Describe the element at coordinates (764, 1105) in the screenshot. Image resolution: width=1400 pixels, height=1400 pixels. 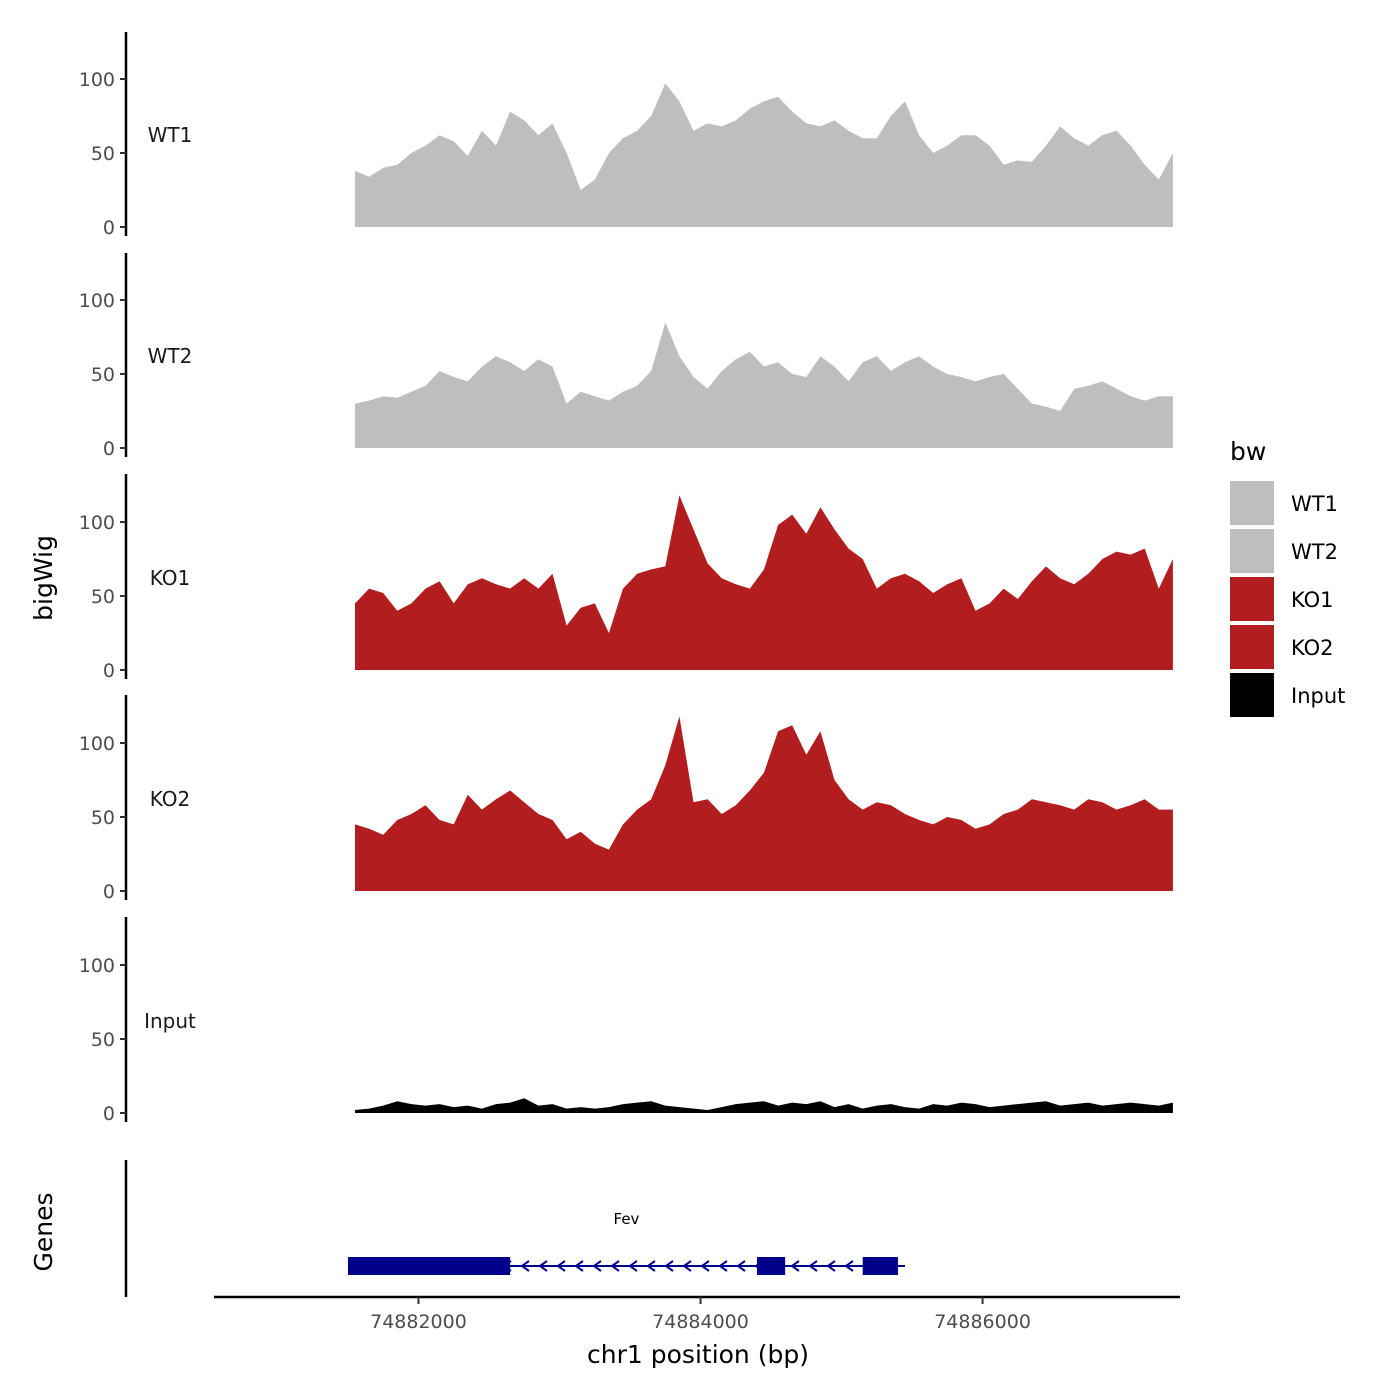
I see `coverage-area-input` at that location.